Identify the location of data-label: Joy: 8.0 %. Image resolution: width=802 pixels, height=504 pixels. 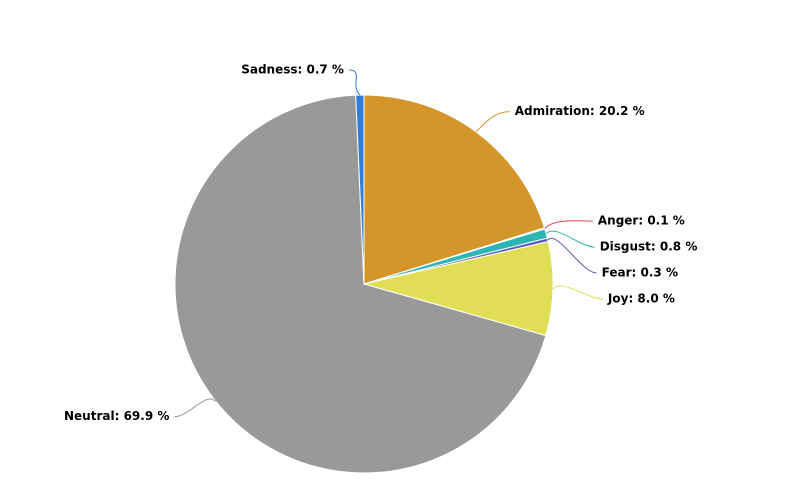
(641, 299).